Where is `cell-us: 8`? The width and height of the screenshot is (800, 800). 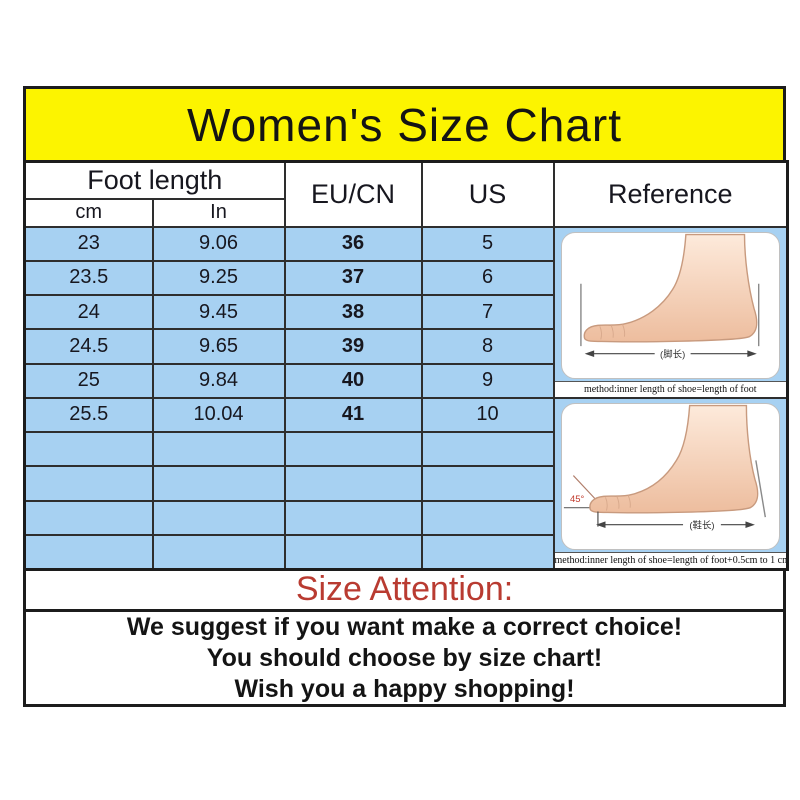
cell-us: 8 is located at coordinates (487, 346).